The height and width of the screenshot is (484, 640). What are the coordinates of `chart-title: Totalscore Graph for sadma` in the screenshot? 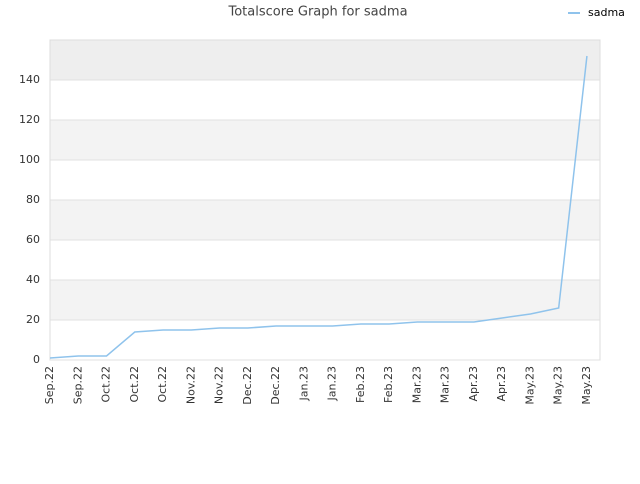 It's located at (317, 12).